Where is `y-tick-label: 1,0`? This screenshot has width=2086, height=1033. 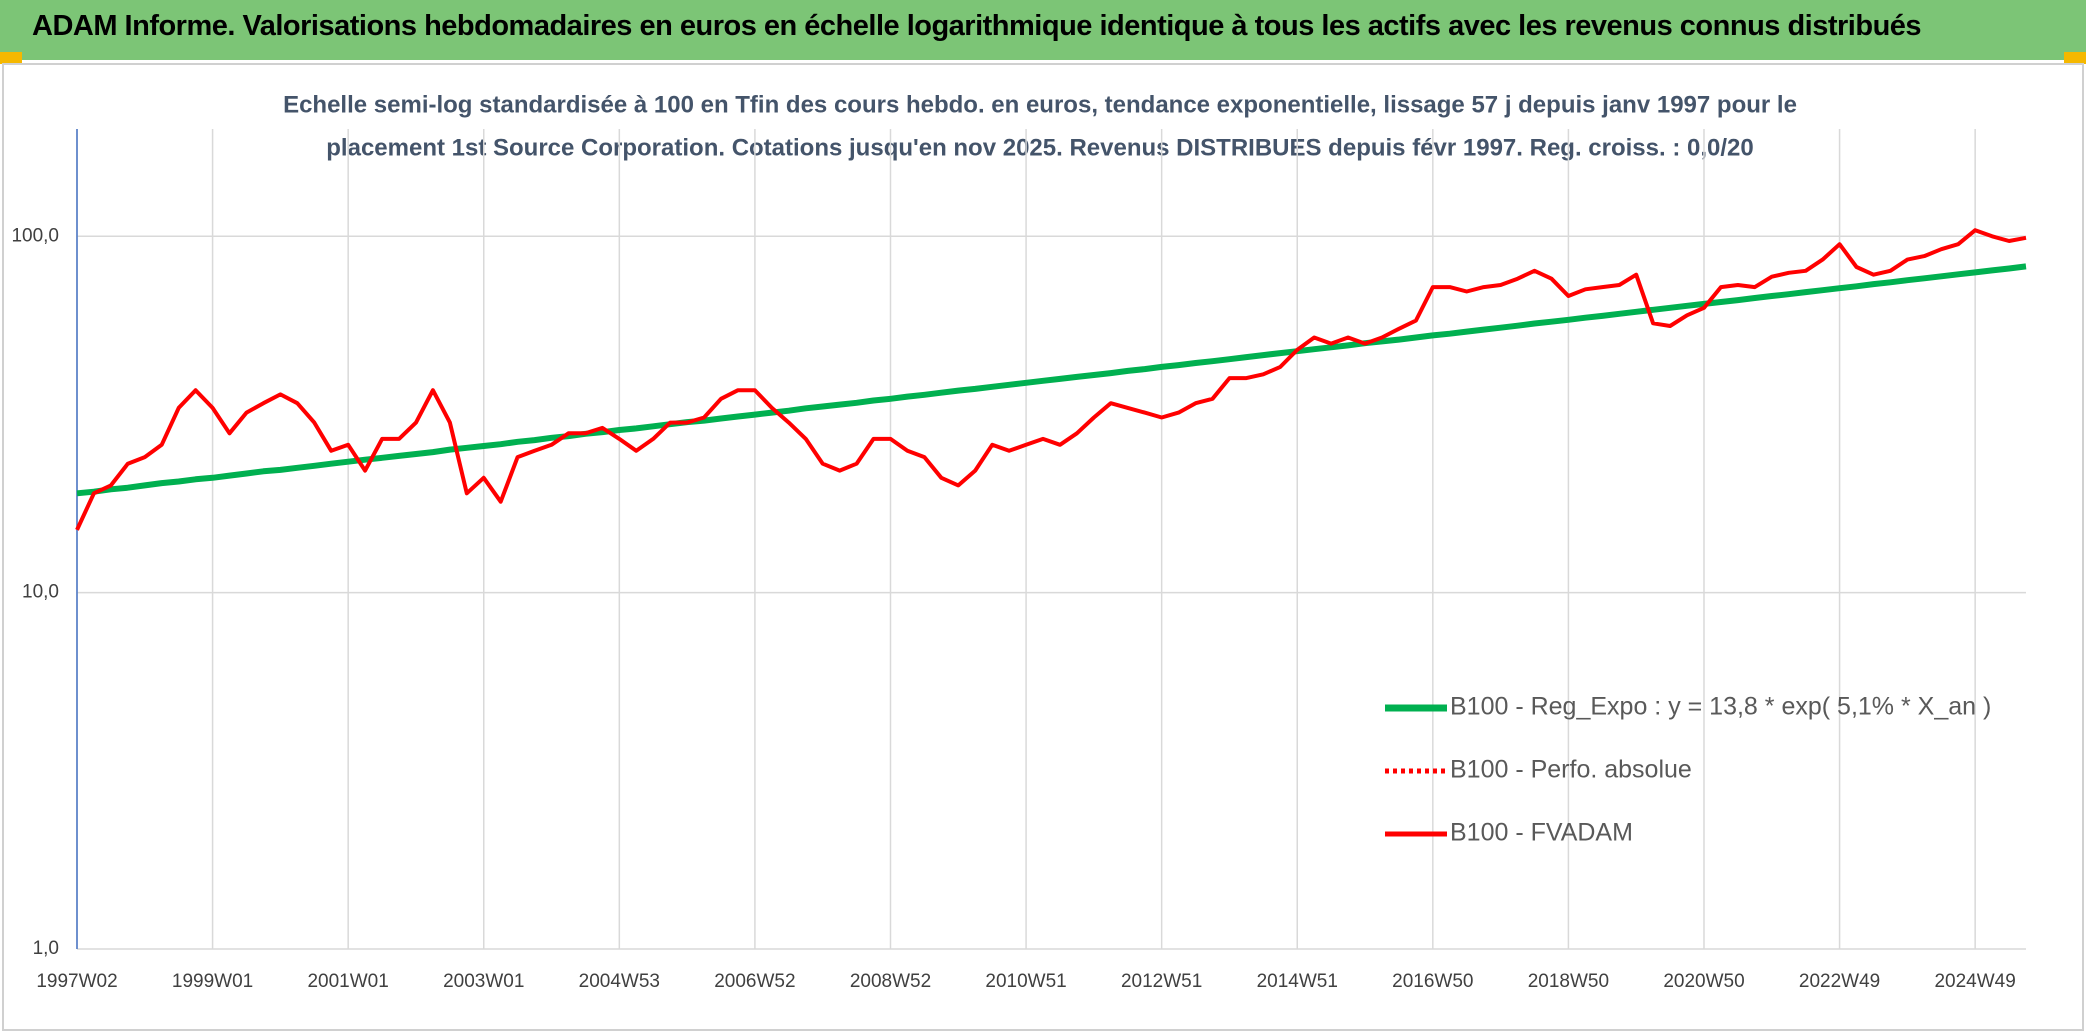
y-tick-label: 1,0 is located at coordinates (46, 948).